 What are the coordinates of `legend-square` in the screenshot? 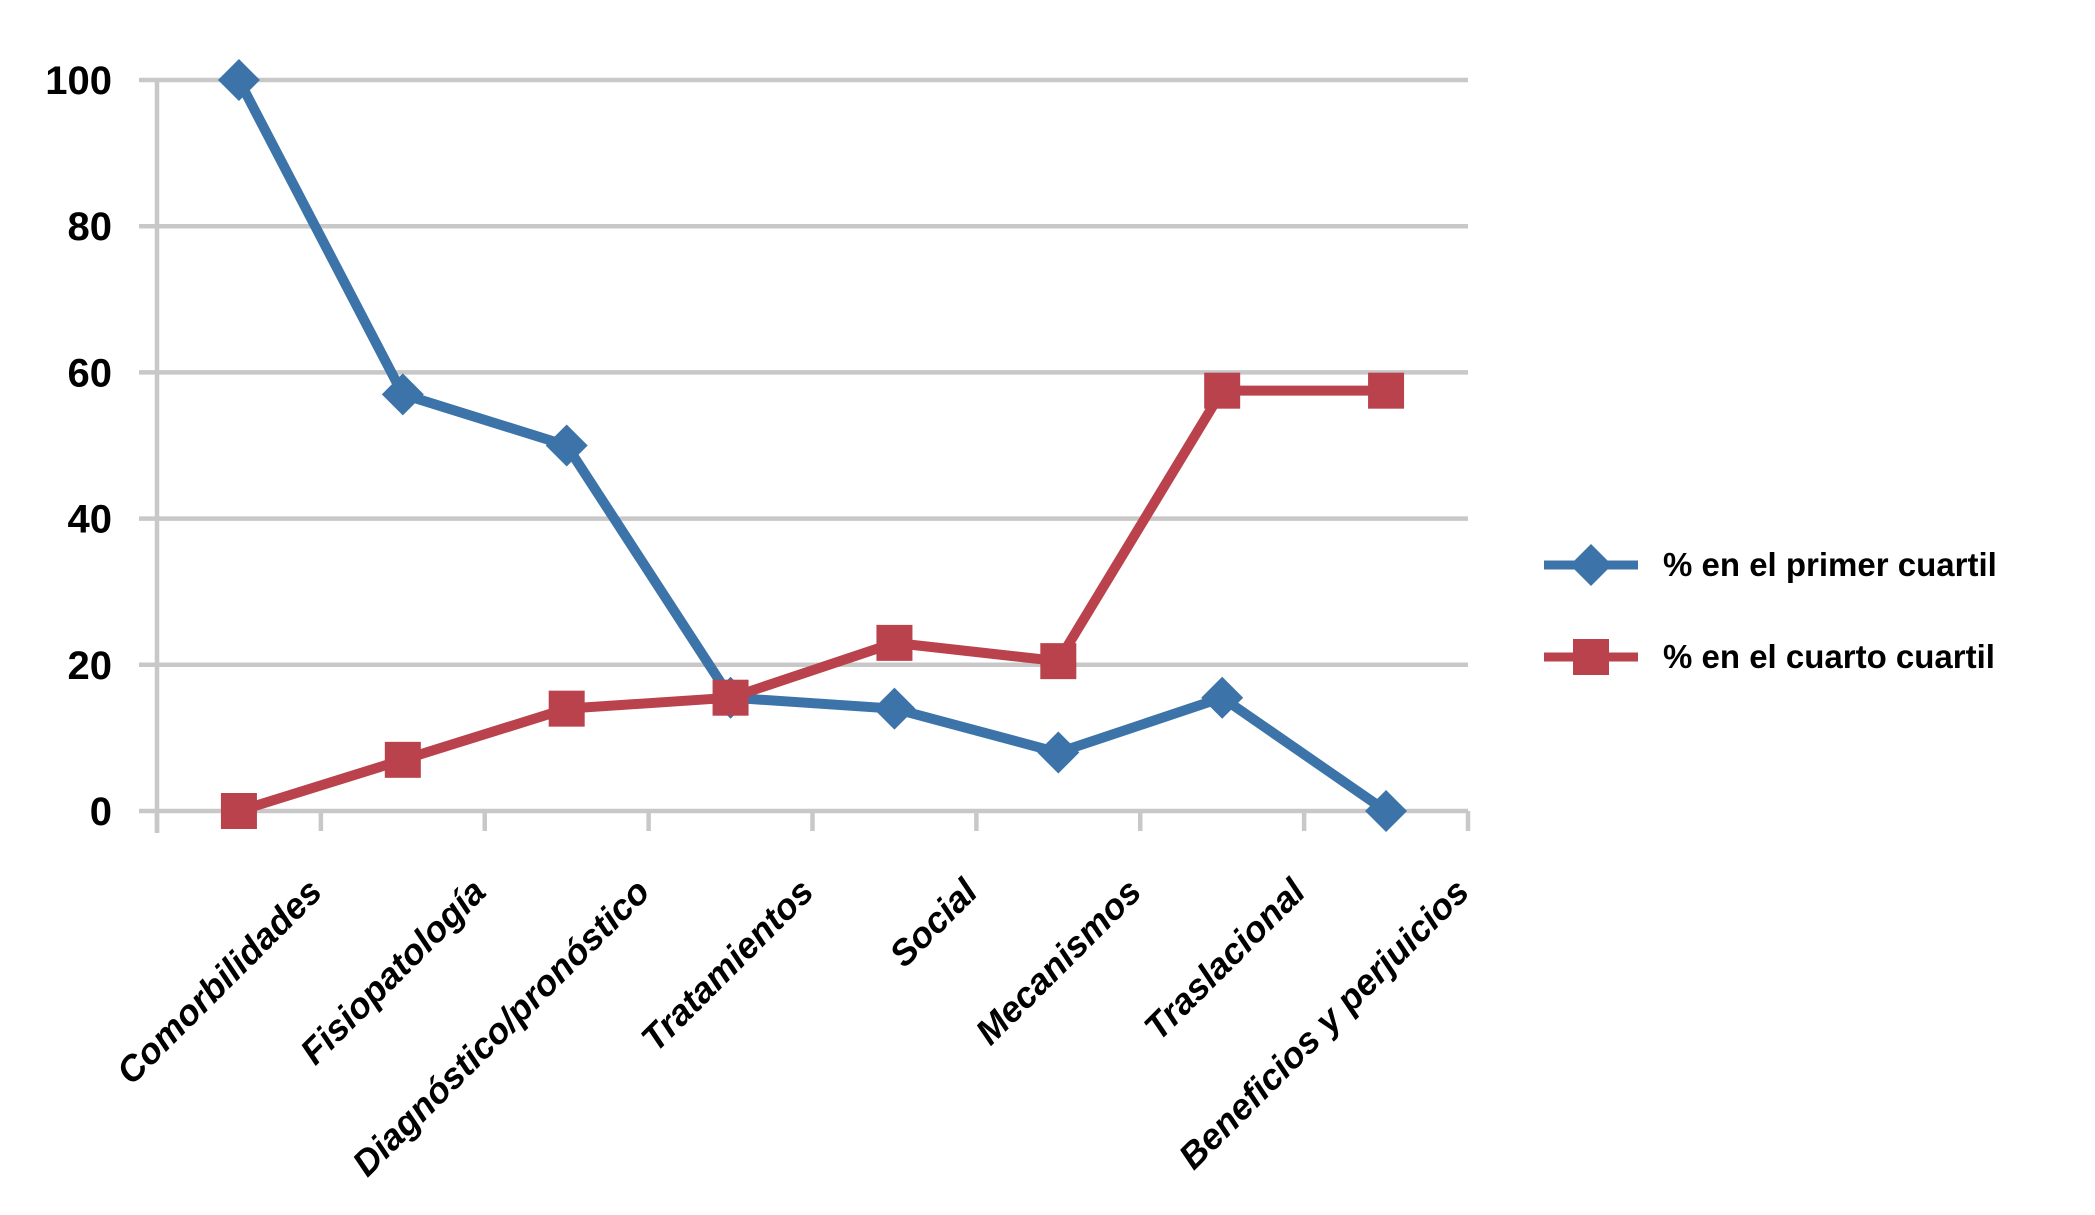 It's located at (1591, 657).